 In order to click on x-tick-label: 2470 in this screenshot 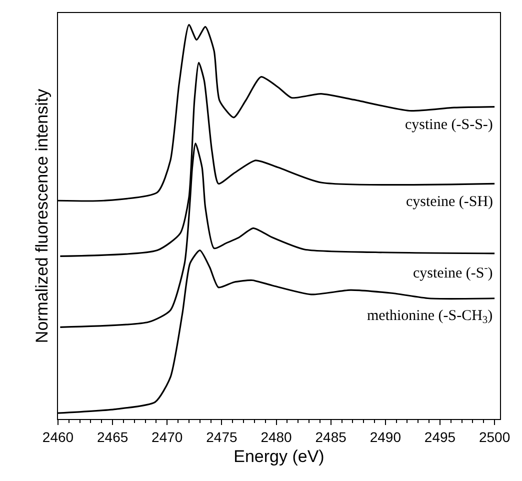, I will do `click(167, 436)`.